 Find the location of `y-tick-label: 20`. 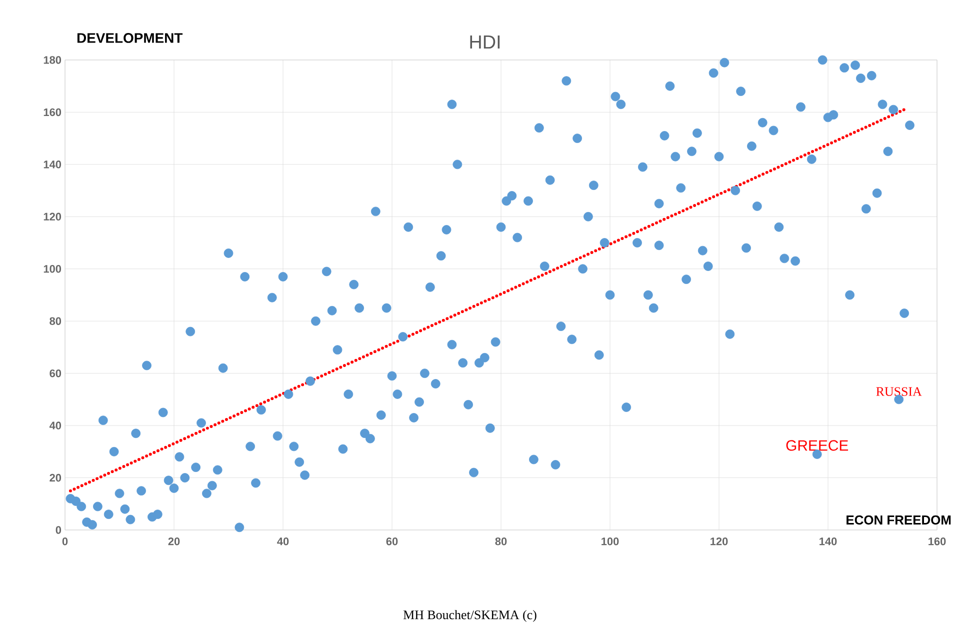

y-tick-label: 20 is located at coordinates (56, 478).